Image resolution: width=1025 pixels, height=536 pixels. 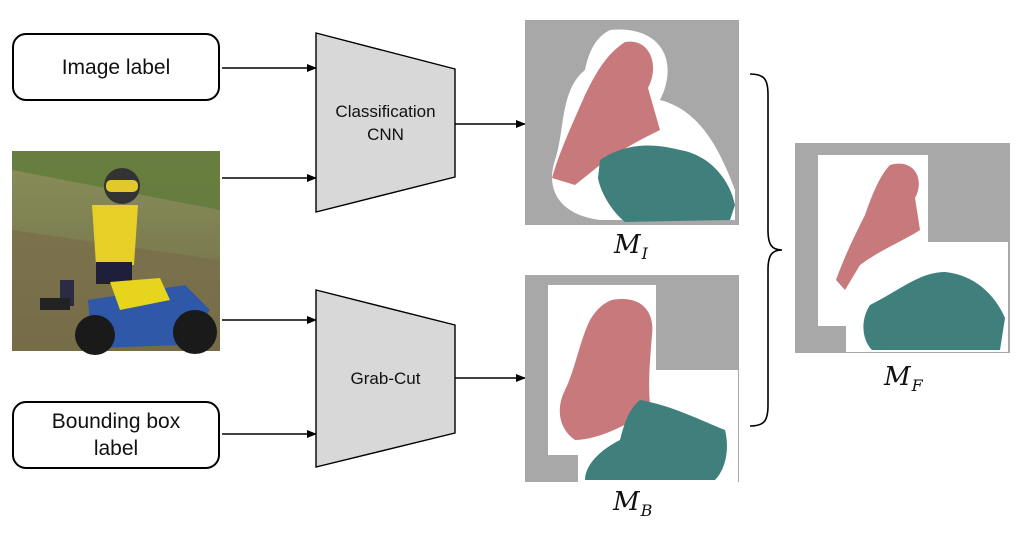 I want to click on image-label-text: Image label, so click(x=116, y=67).